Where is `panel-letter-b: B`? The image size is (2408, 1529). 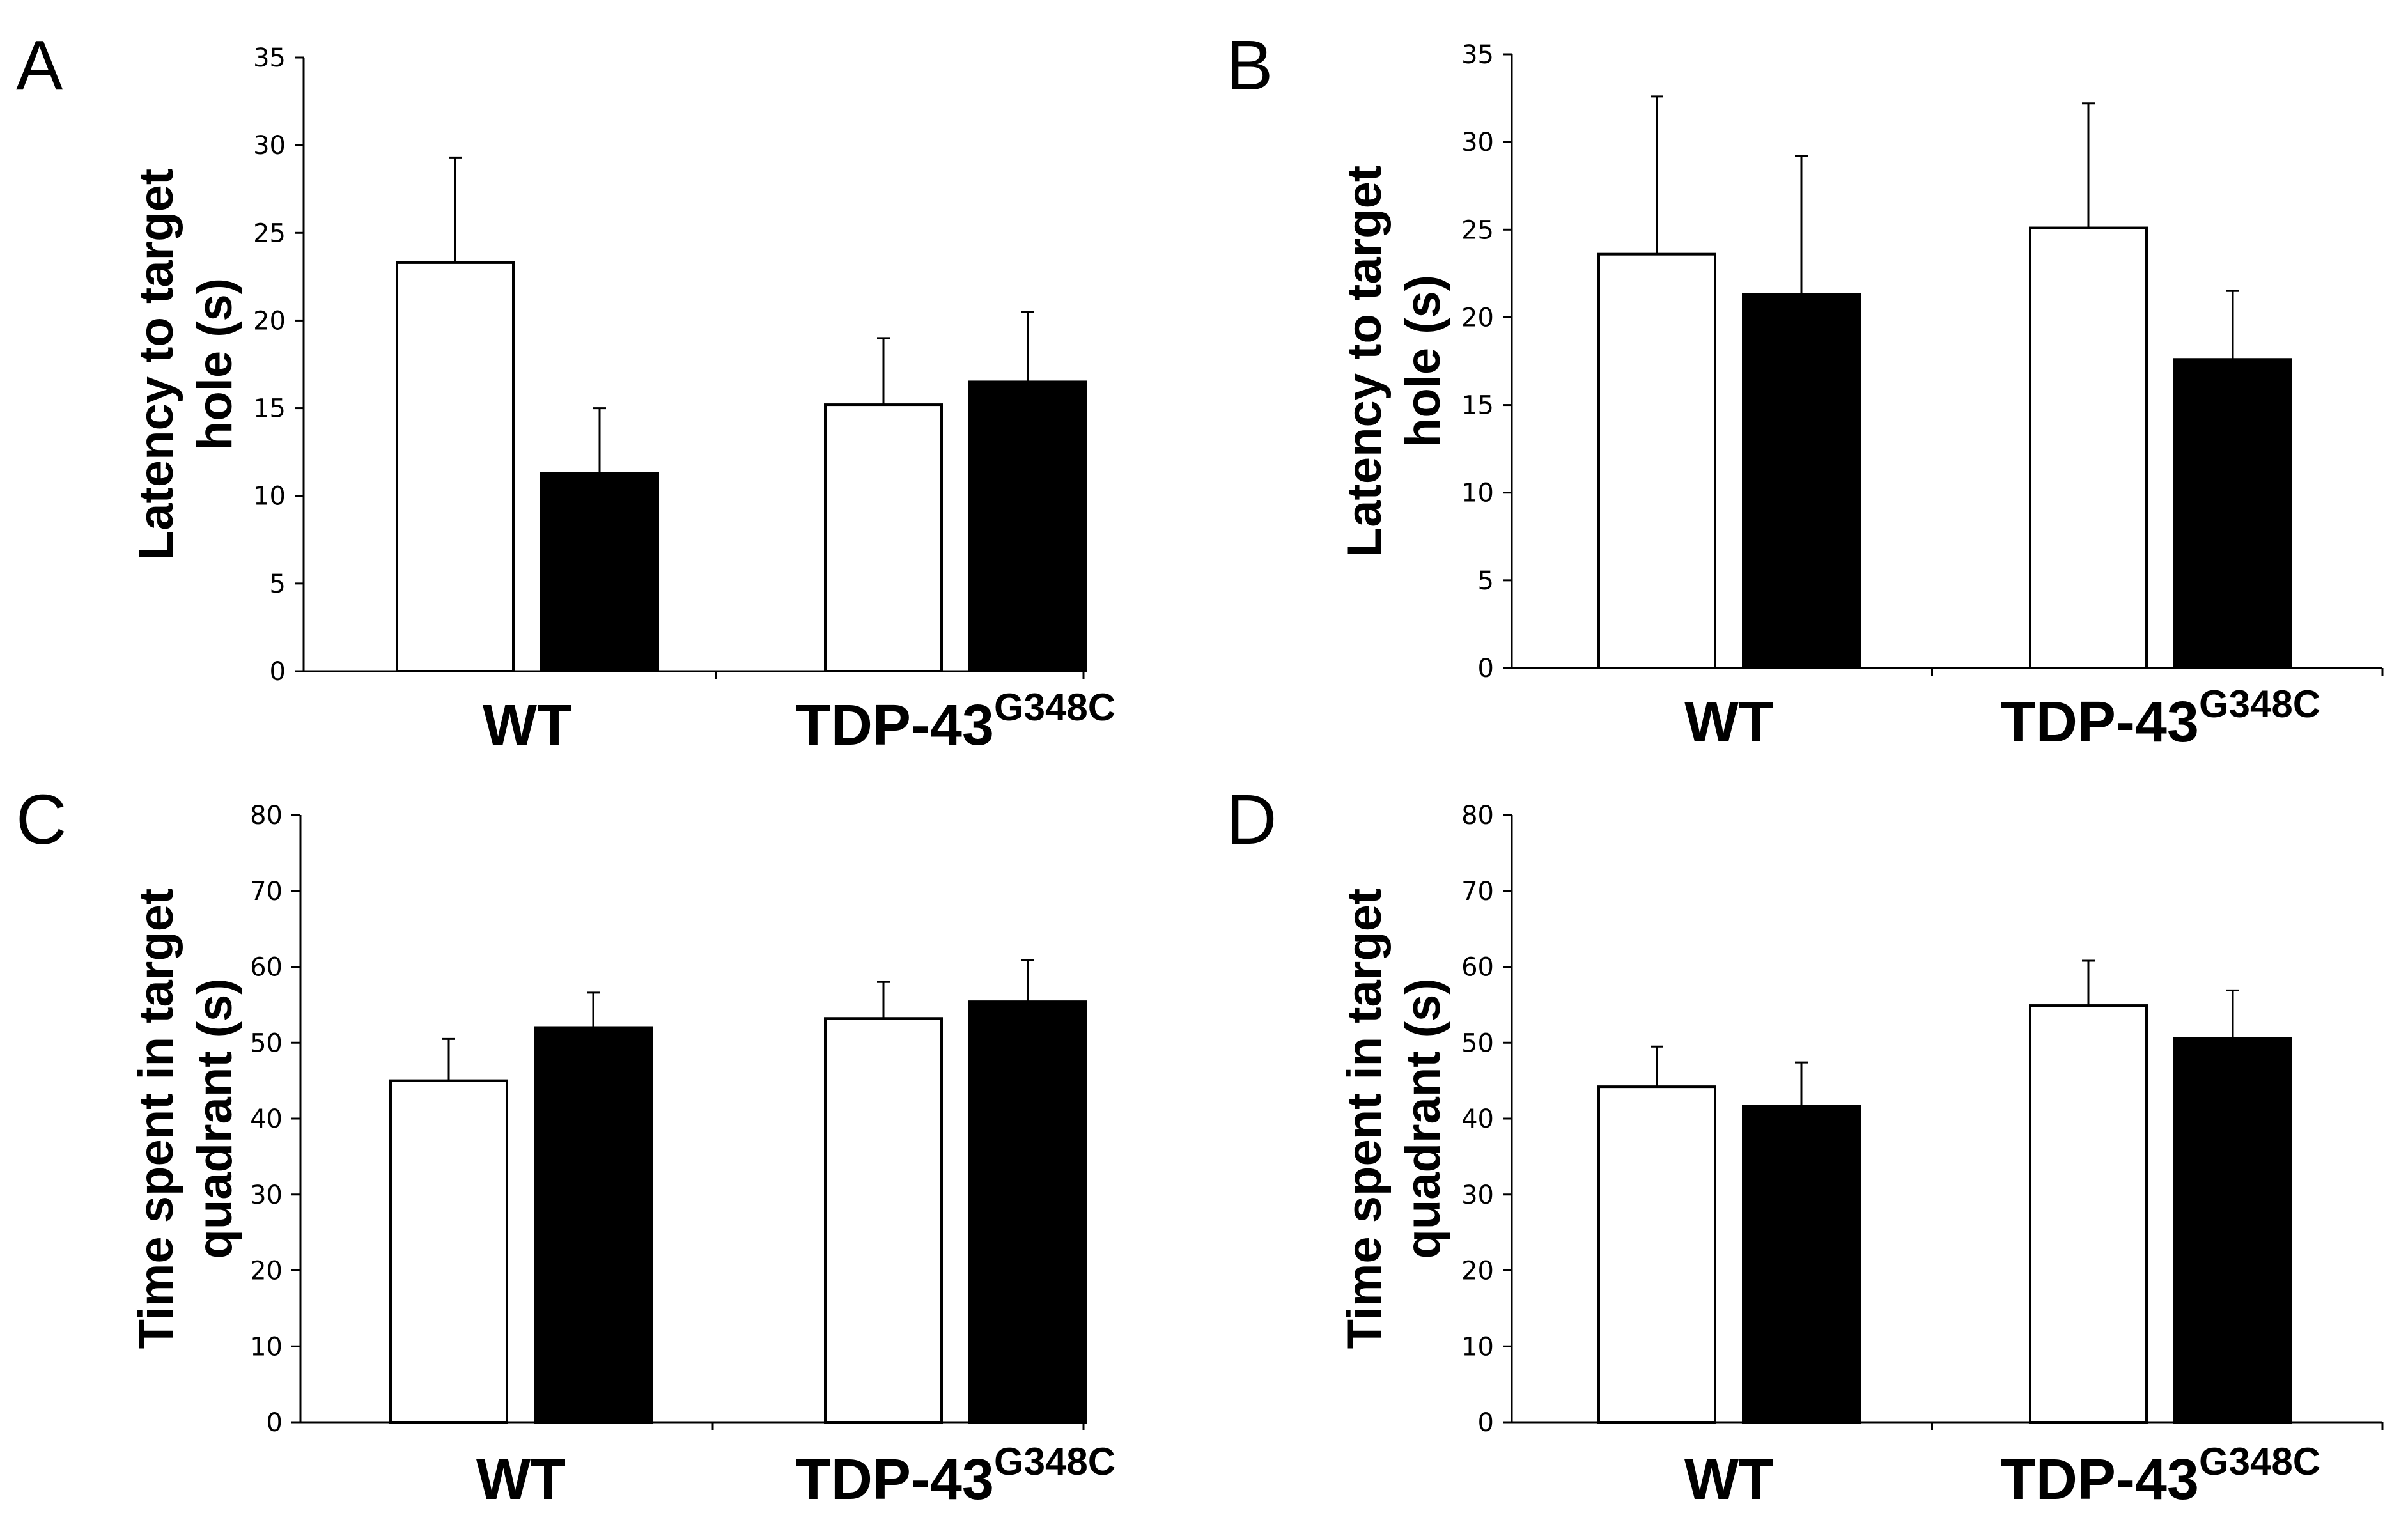
panel-letter-b: B is located at coordinates (1249, 66).